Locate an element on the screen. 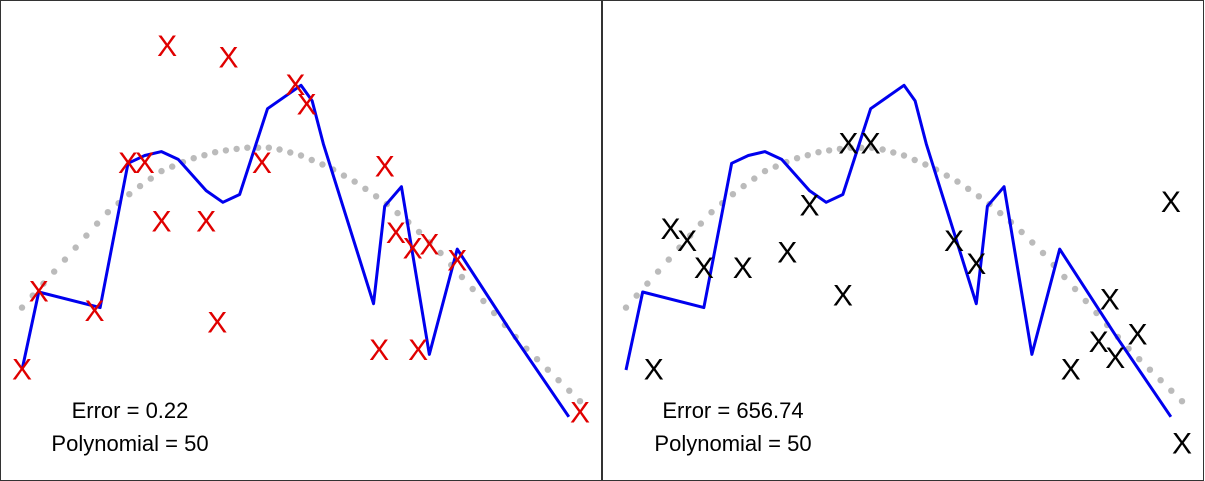  polynomial-annotation: Polynomial = 50 is located at coordinates (129, 443).